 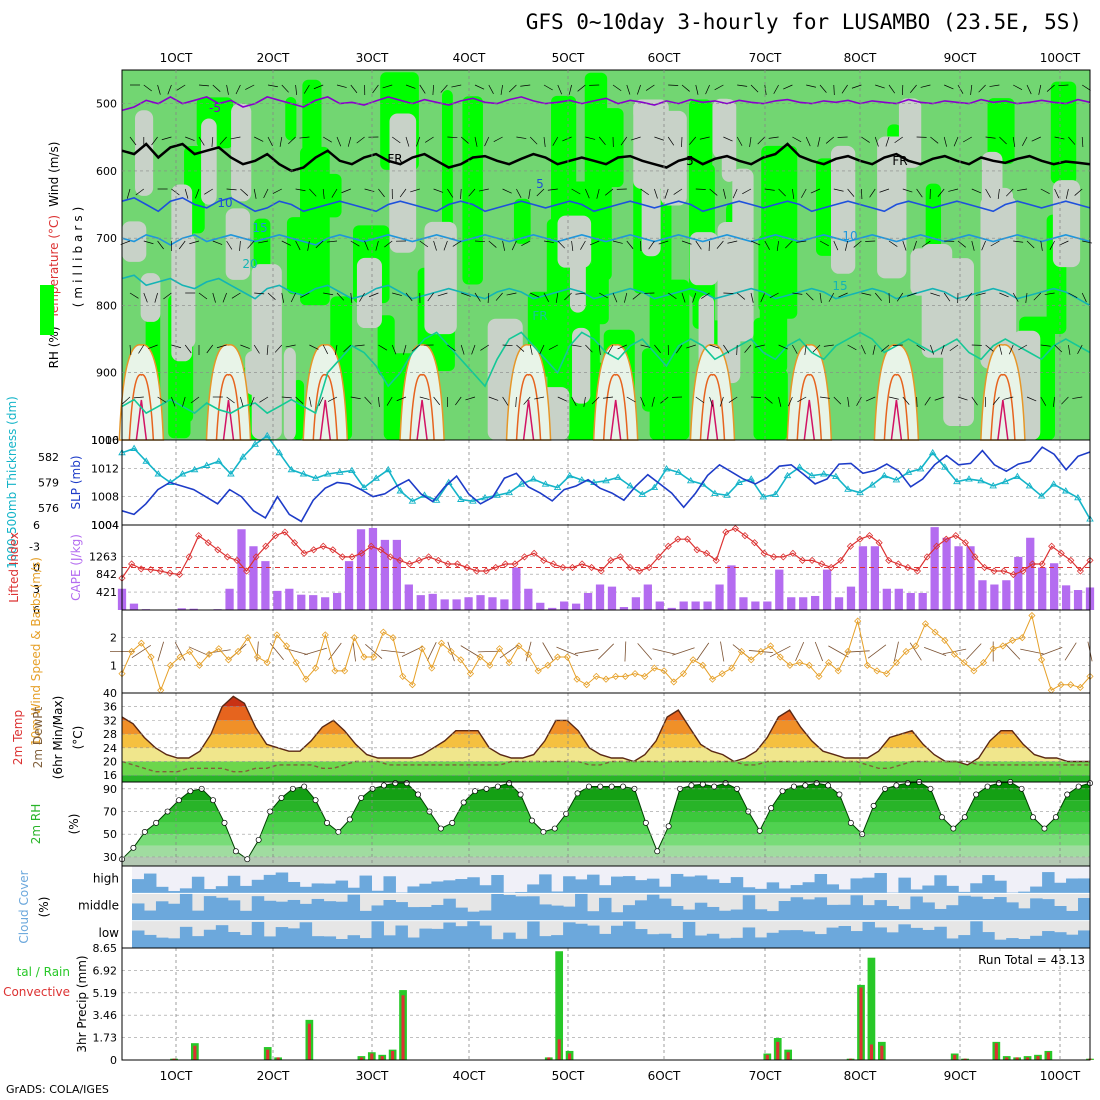 What do you see at coordinates (105, 525) in the screenshot?
I see `slp-bottom-tick: 1004` at bounding box center [105, 525].